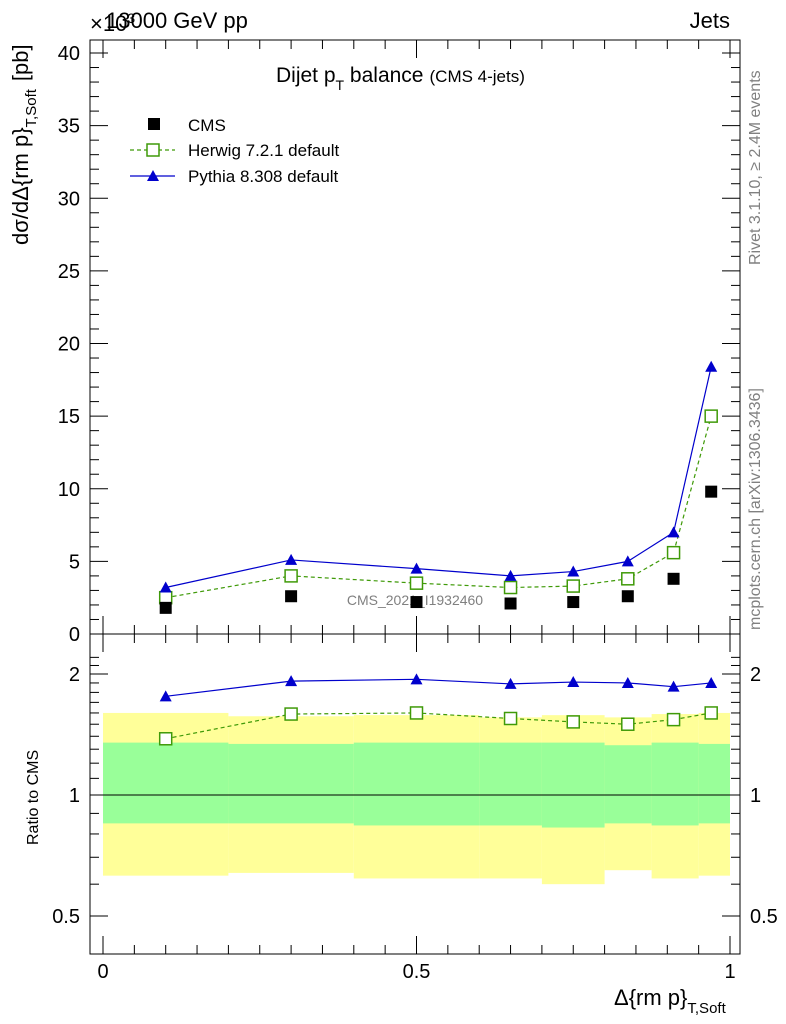 Image resolution: width=786 pixels, height=1024 pixels. I want to click on main-y-axis-label: dσ/dΔ{rm p}T,Soft[pb], so click(24, 144).